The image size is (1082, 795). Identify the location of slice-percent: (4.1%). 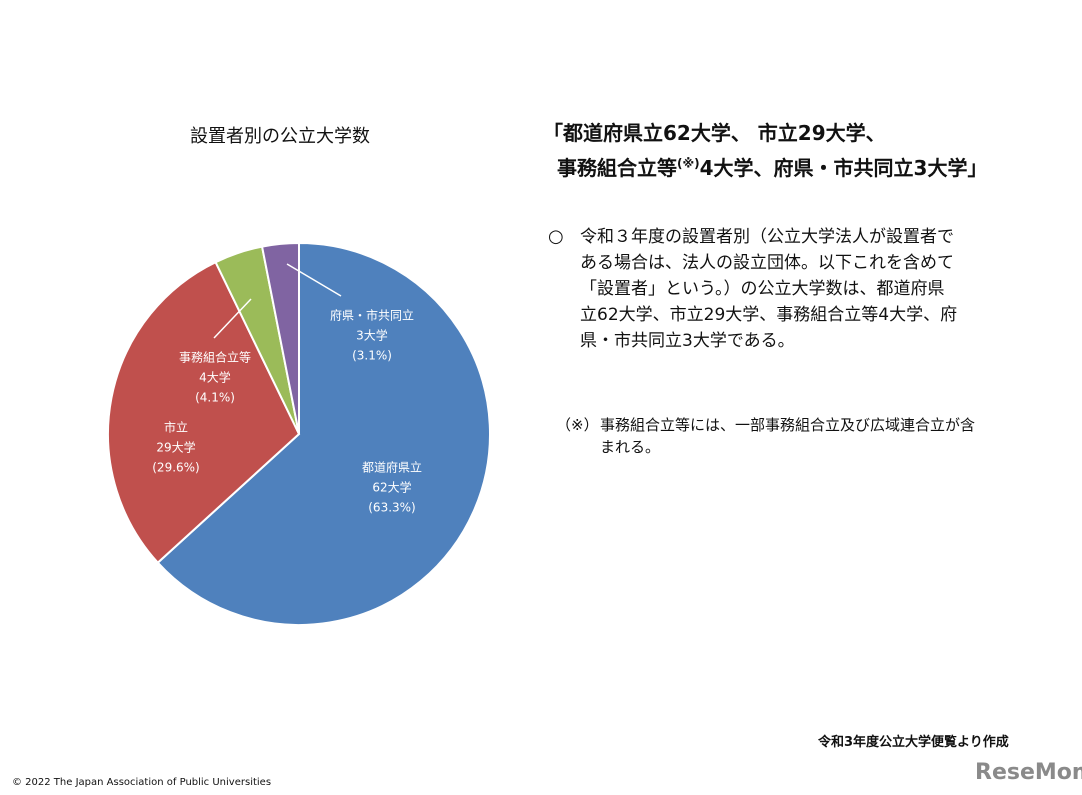
(215, 398).